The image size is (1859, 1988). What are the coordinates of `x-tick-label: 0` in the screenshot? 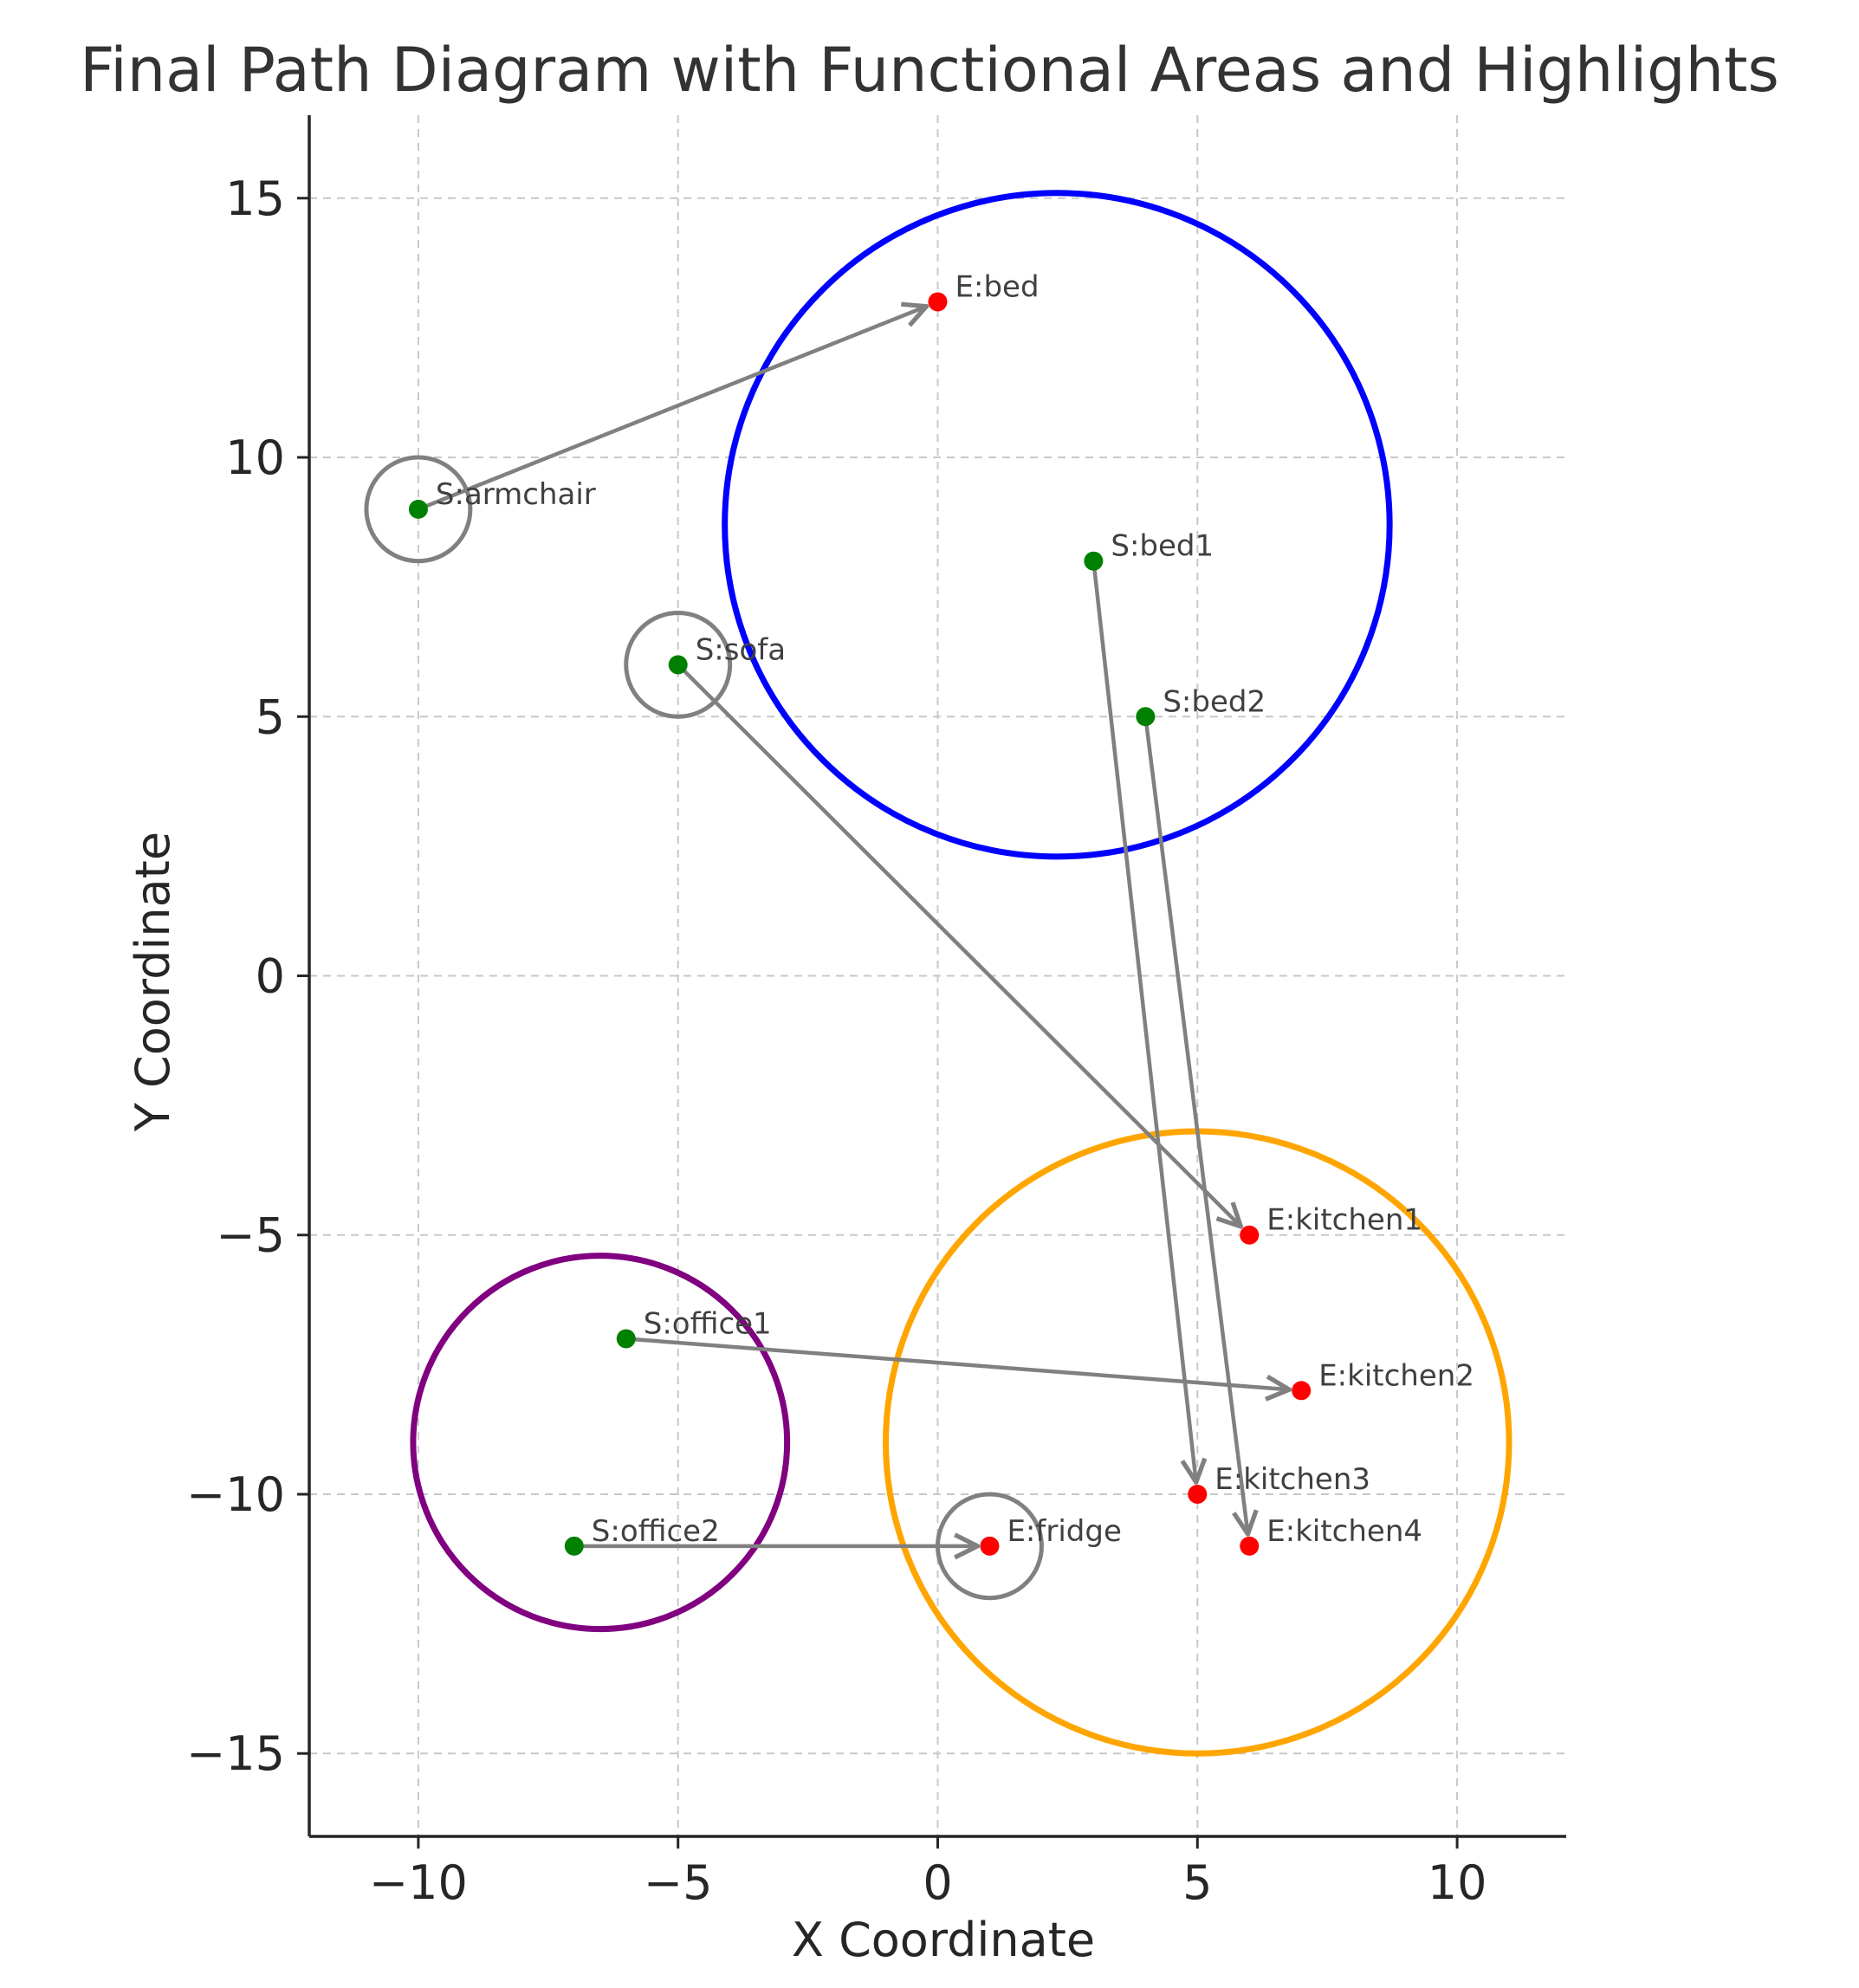 It's located at (937, 1882).